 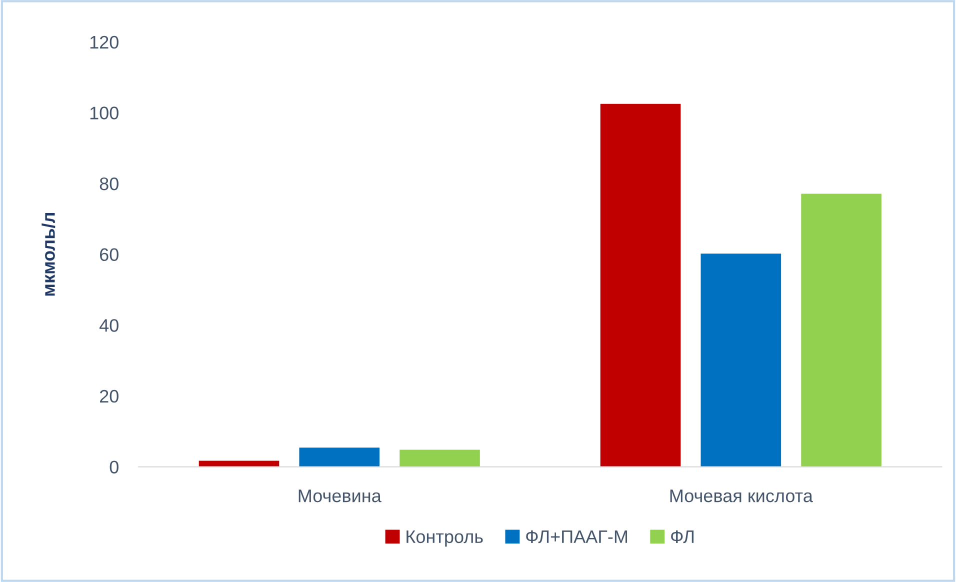 I want to click on y-tick-label: 60, so click(x=109, y=255).